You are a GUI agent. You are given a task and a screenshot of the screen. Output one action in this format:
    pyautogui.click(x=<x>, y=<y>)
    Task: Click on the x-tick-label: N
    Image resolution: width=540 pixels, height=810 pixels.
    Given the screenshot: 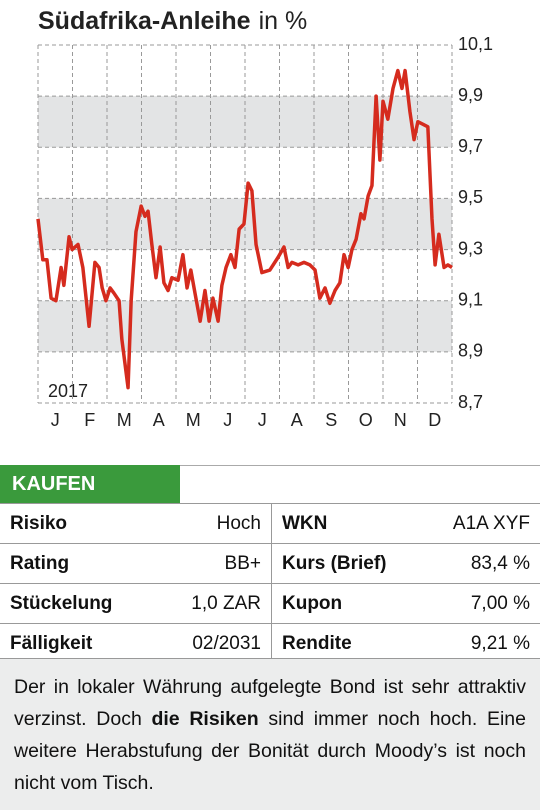 What is the action you would take?
    pyautogui.click(x=400, y=420)
    